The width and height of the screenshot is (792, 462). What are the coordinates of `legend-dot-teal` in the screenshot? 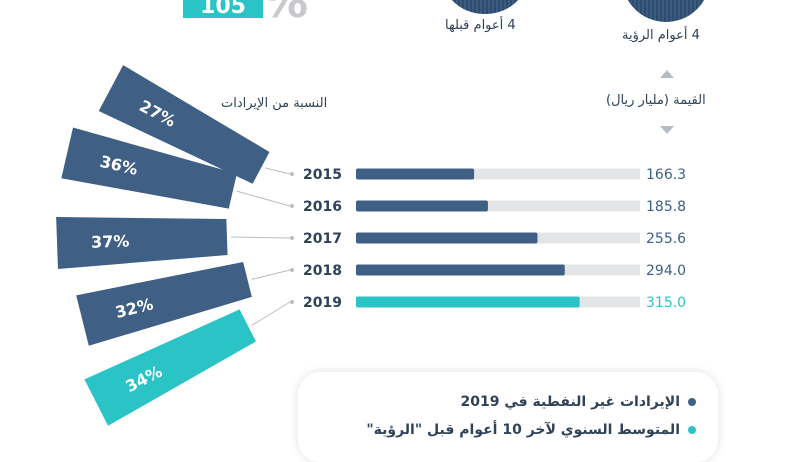 It's located at (692, 430).